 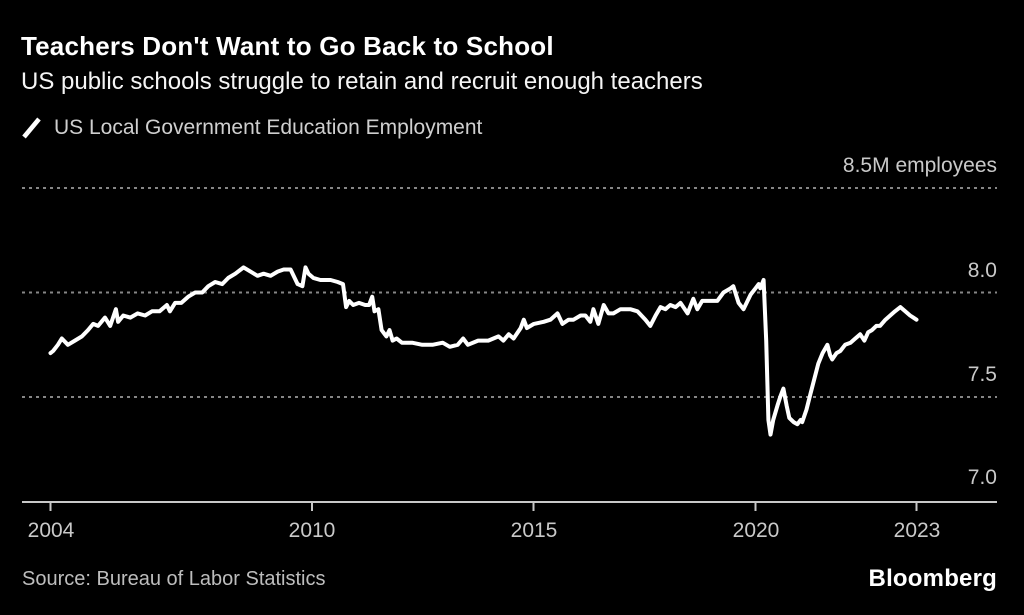 What do you see at coordinates (51, 530) in the screenshot?
I see `x-axis-label-2004: 2004` at bounding box center [51, 530].